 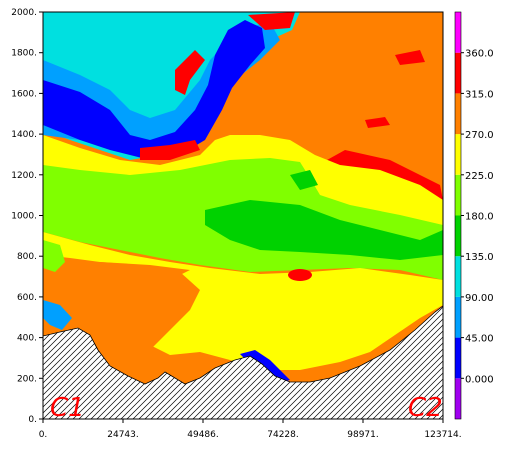 I want to click on colorbar-label: 315.0, so click(x=479, y=94).